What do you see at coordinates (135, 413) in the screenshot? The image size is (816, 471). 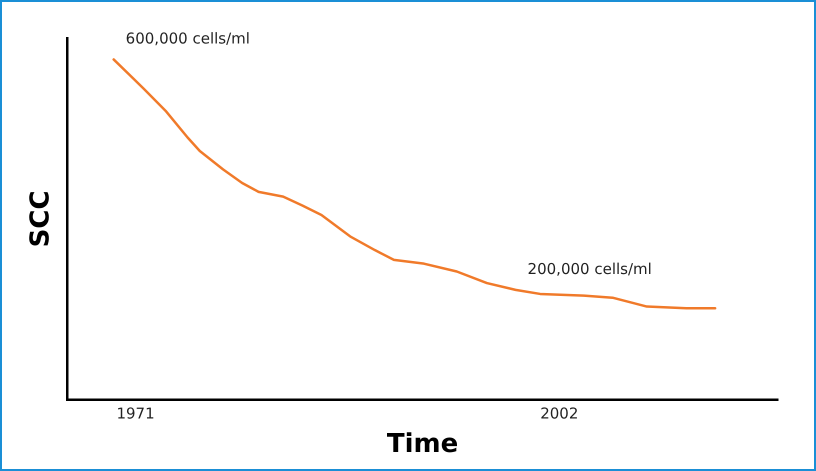 I see `x-tick-label: 1971` at bounding box center [135, 413].